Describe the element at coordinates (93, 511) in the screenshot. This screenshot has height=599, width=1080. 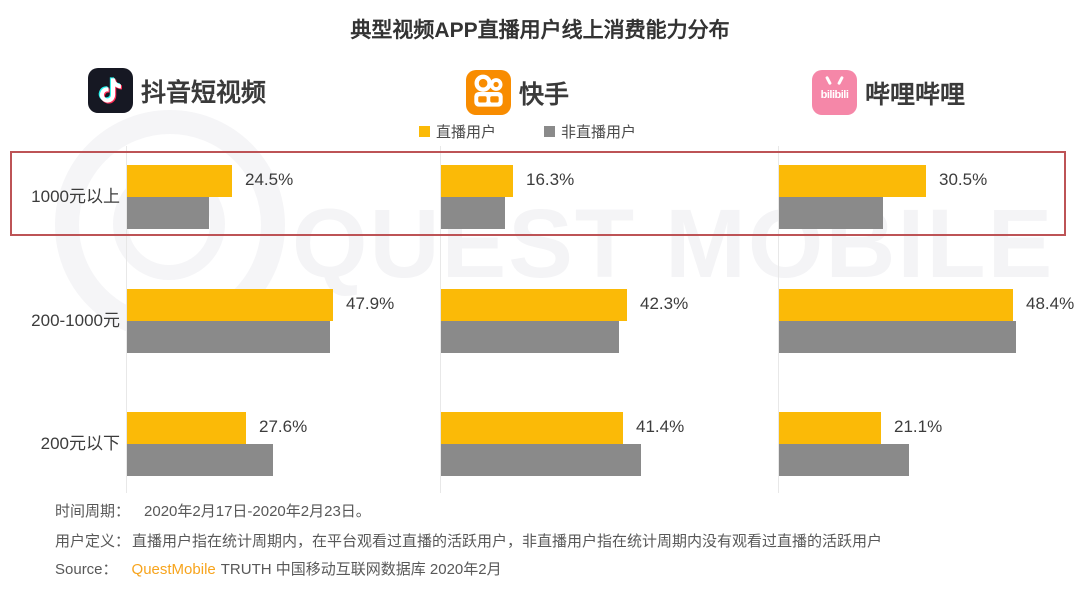
I see `period-label: 时间周期：` at that location.